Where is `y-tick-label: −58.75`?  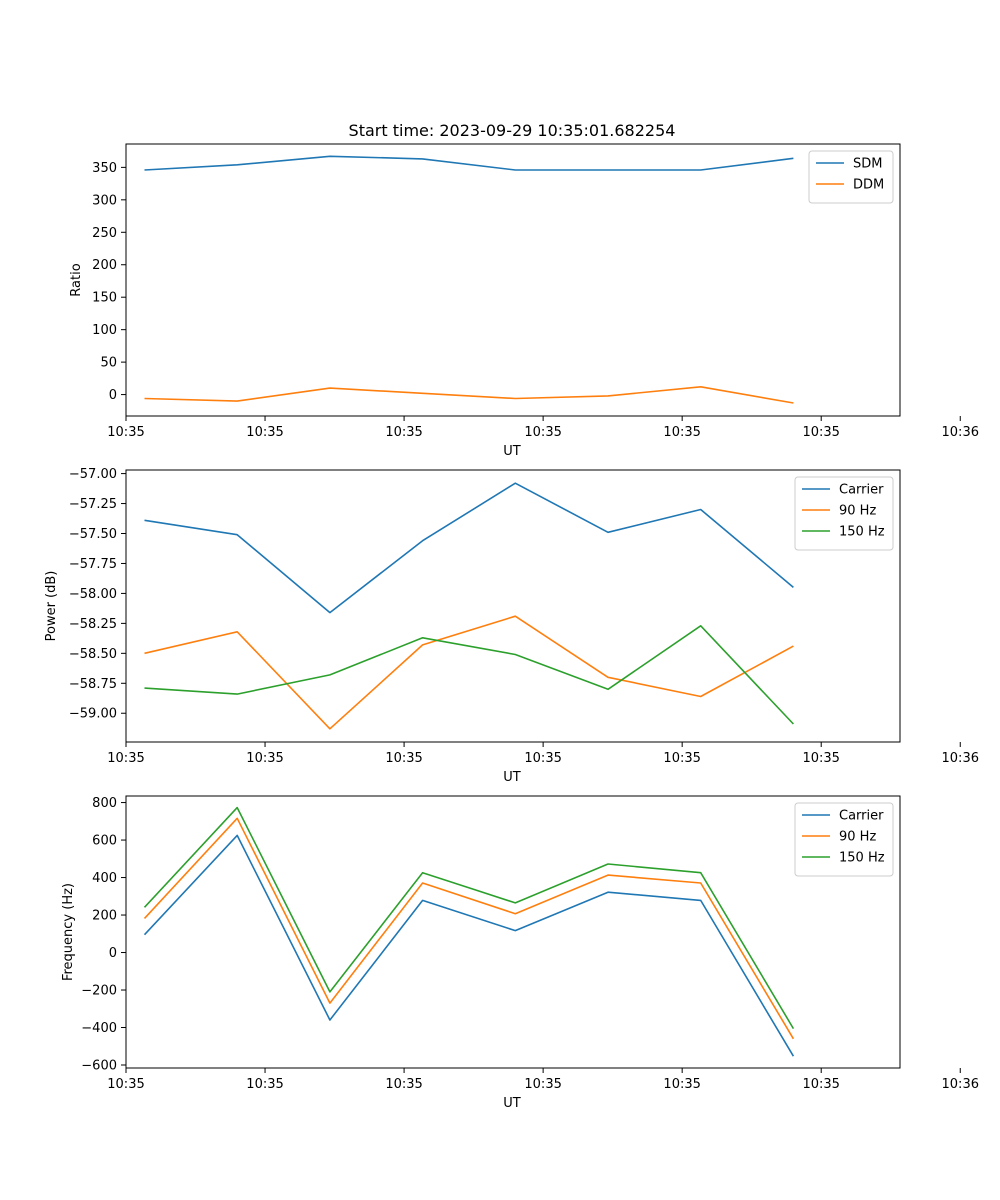 y-tick-label: −58.75 is located at coordinates (93, 684).